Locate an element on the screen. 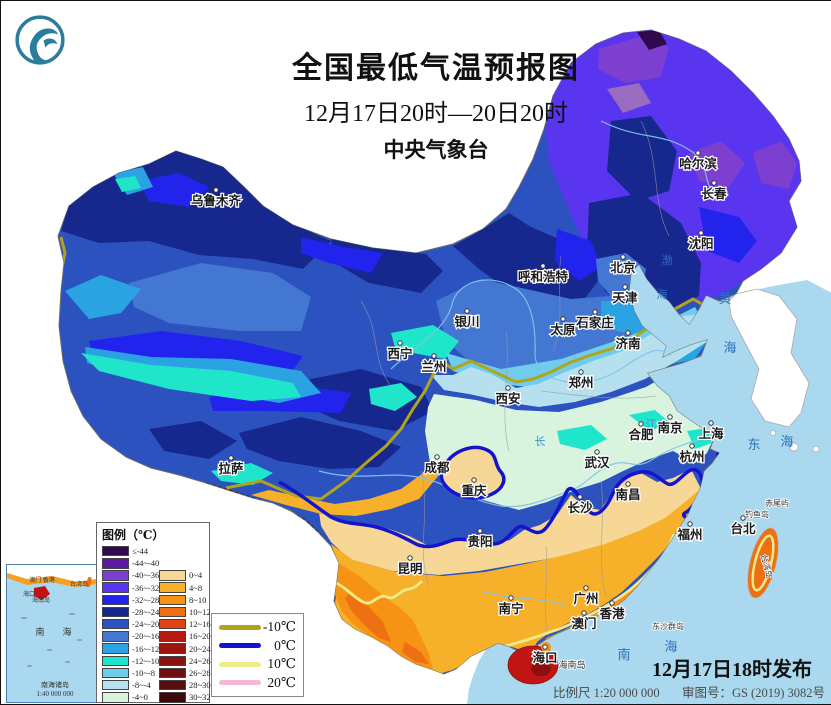 The height and width of the screenshot is (705, 831). legend-row: 12~16 is located at coordinates (185, 624).